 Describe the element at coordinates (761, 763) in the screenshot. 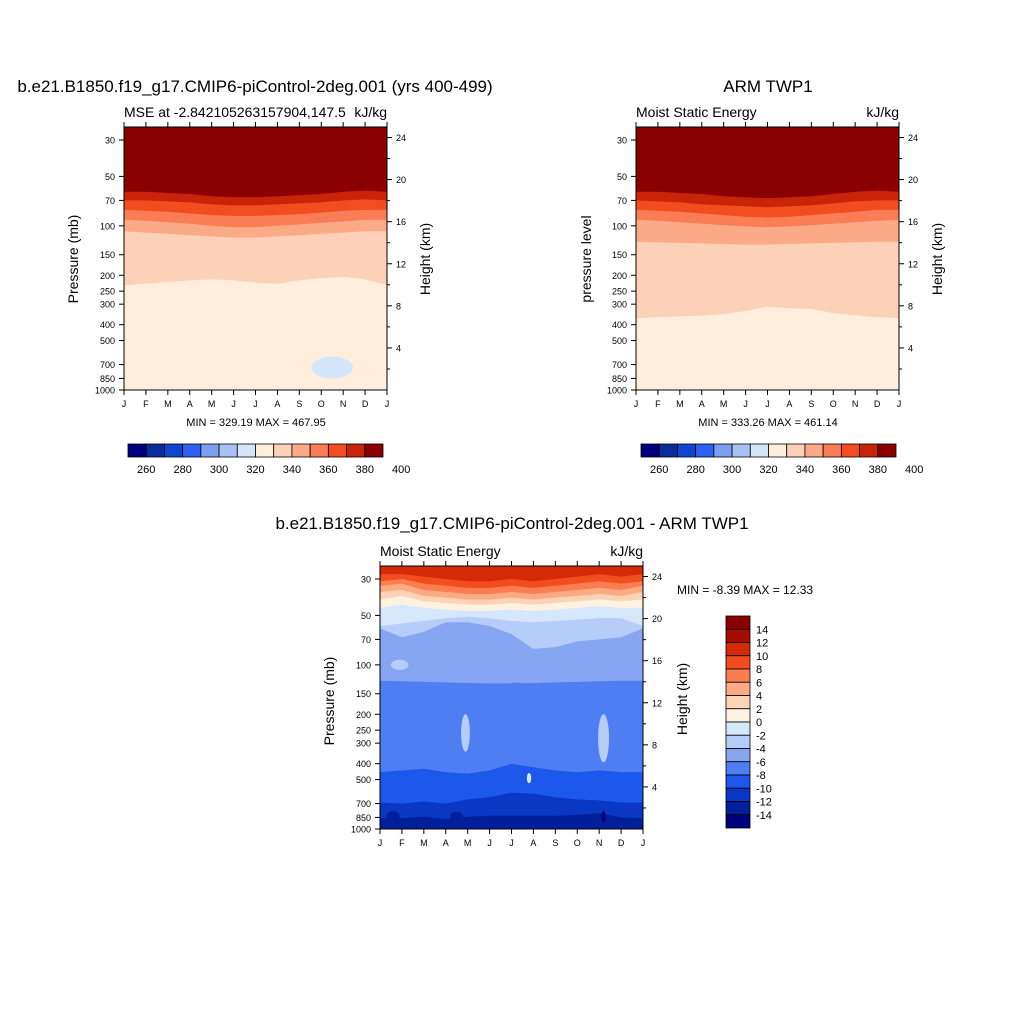

I see `colorbar-label: -6` at that location.